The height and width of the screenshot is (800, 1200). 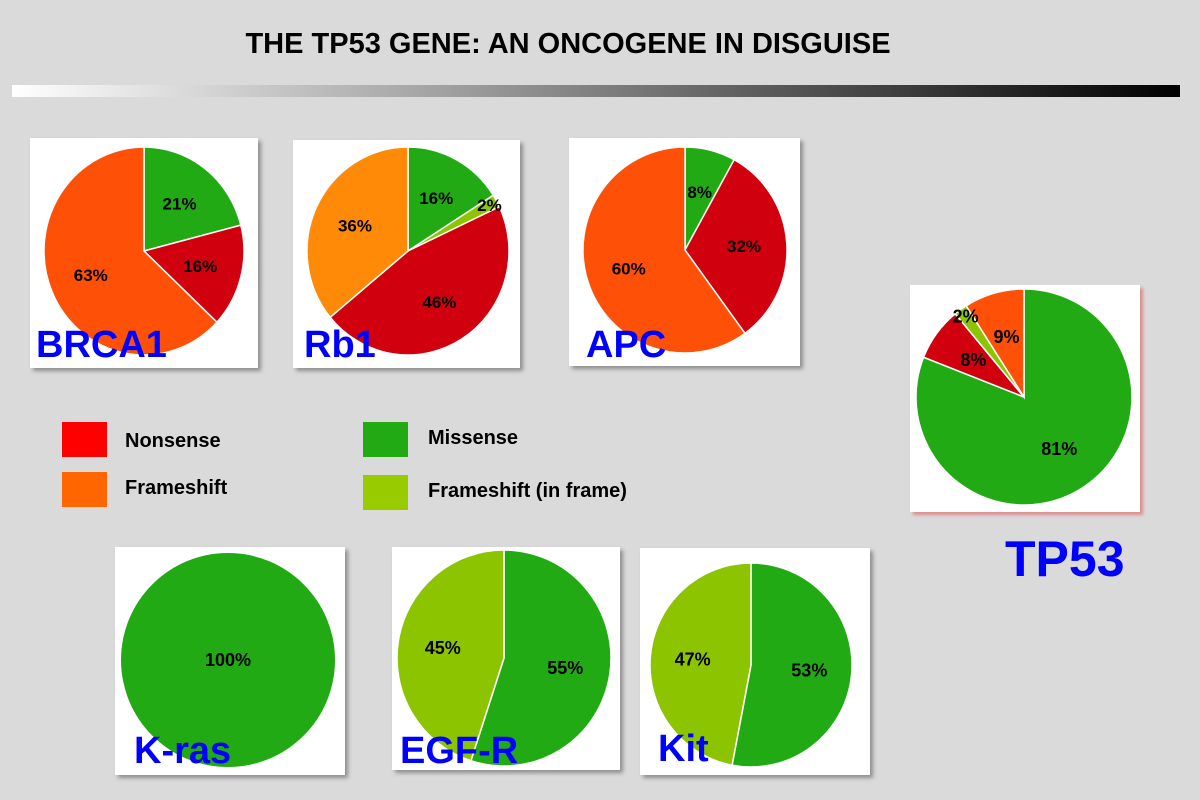 I want to click on legend-swatch-nonsense, so click(x=84, y=439).